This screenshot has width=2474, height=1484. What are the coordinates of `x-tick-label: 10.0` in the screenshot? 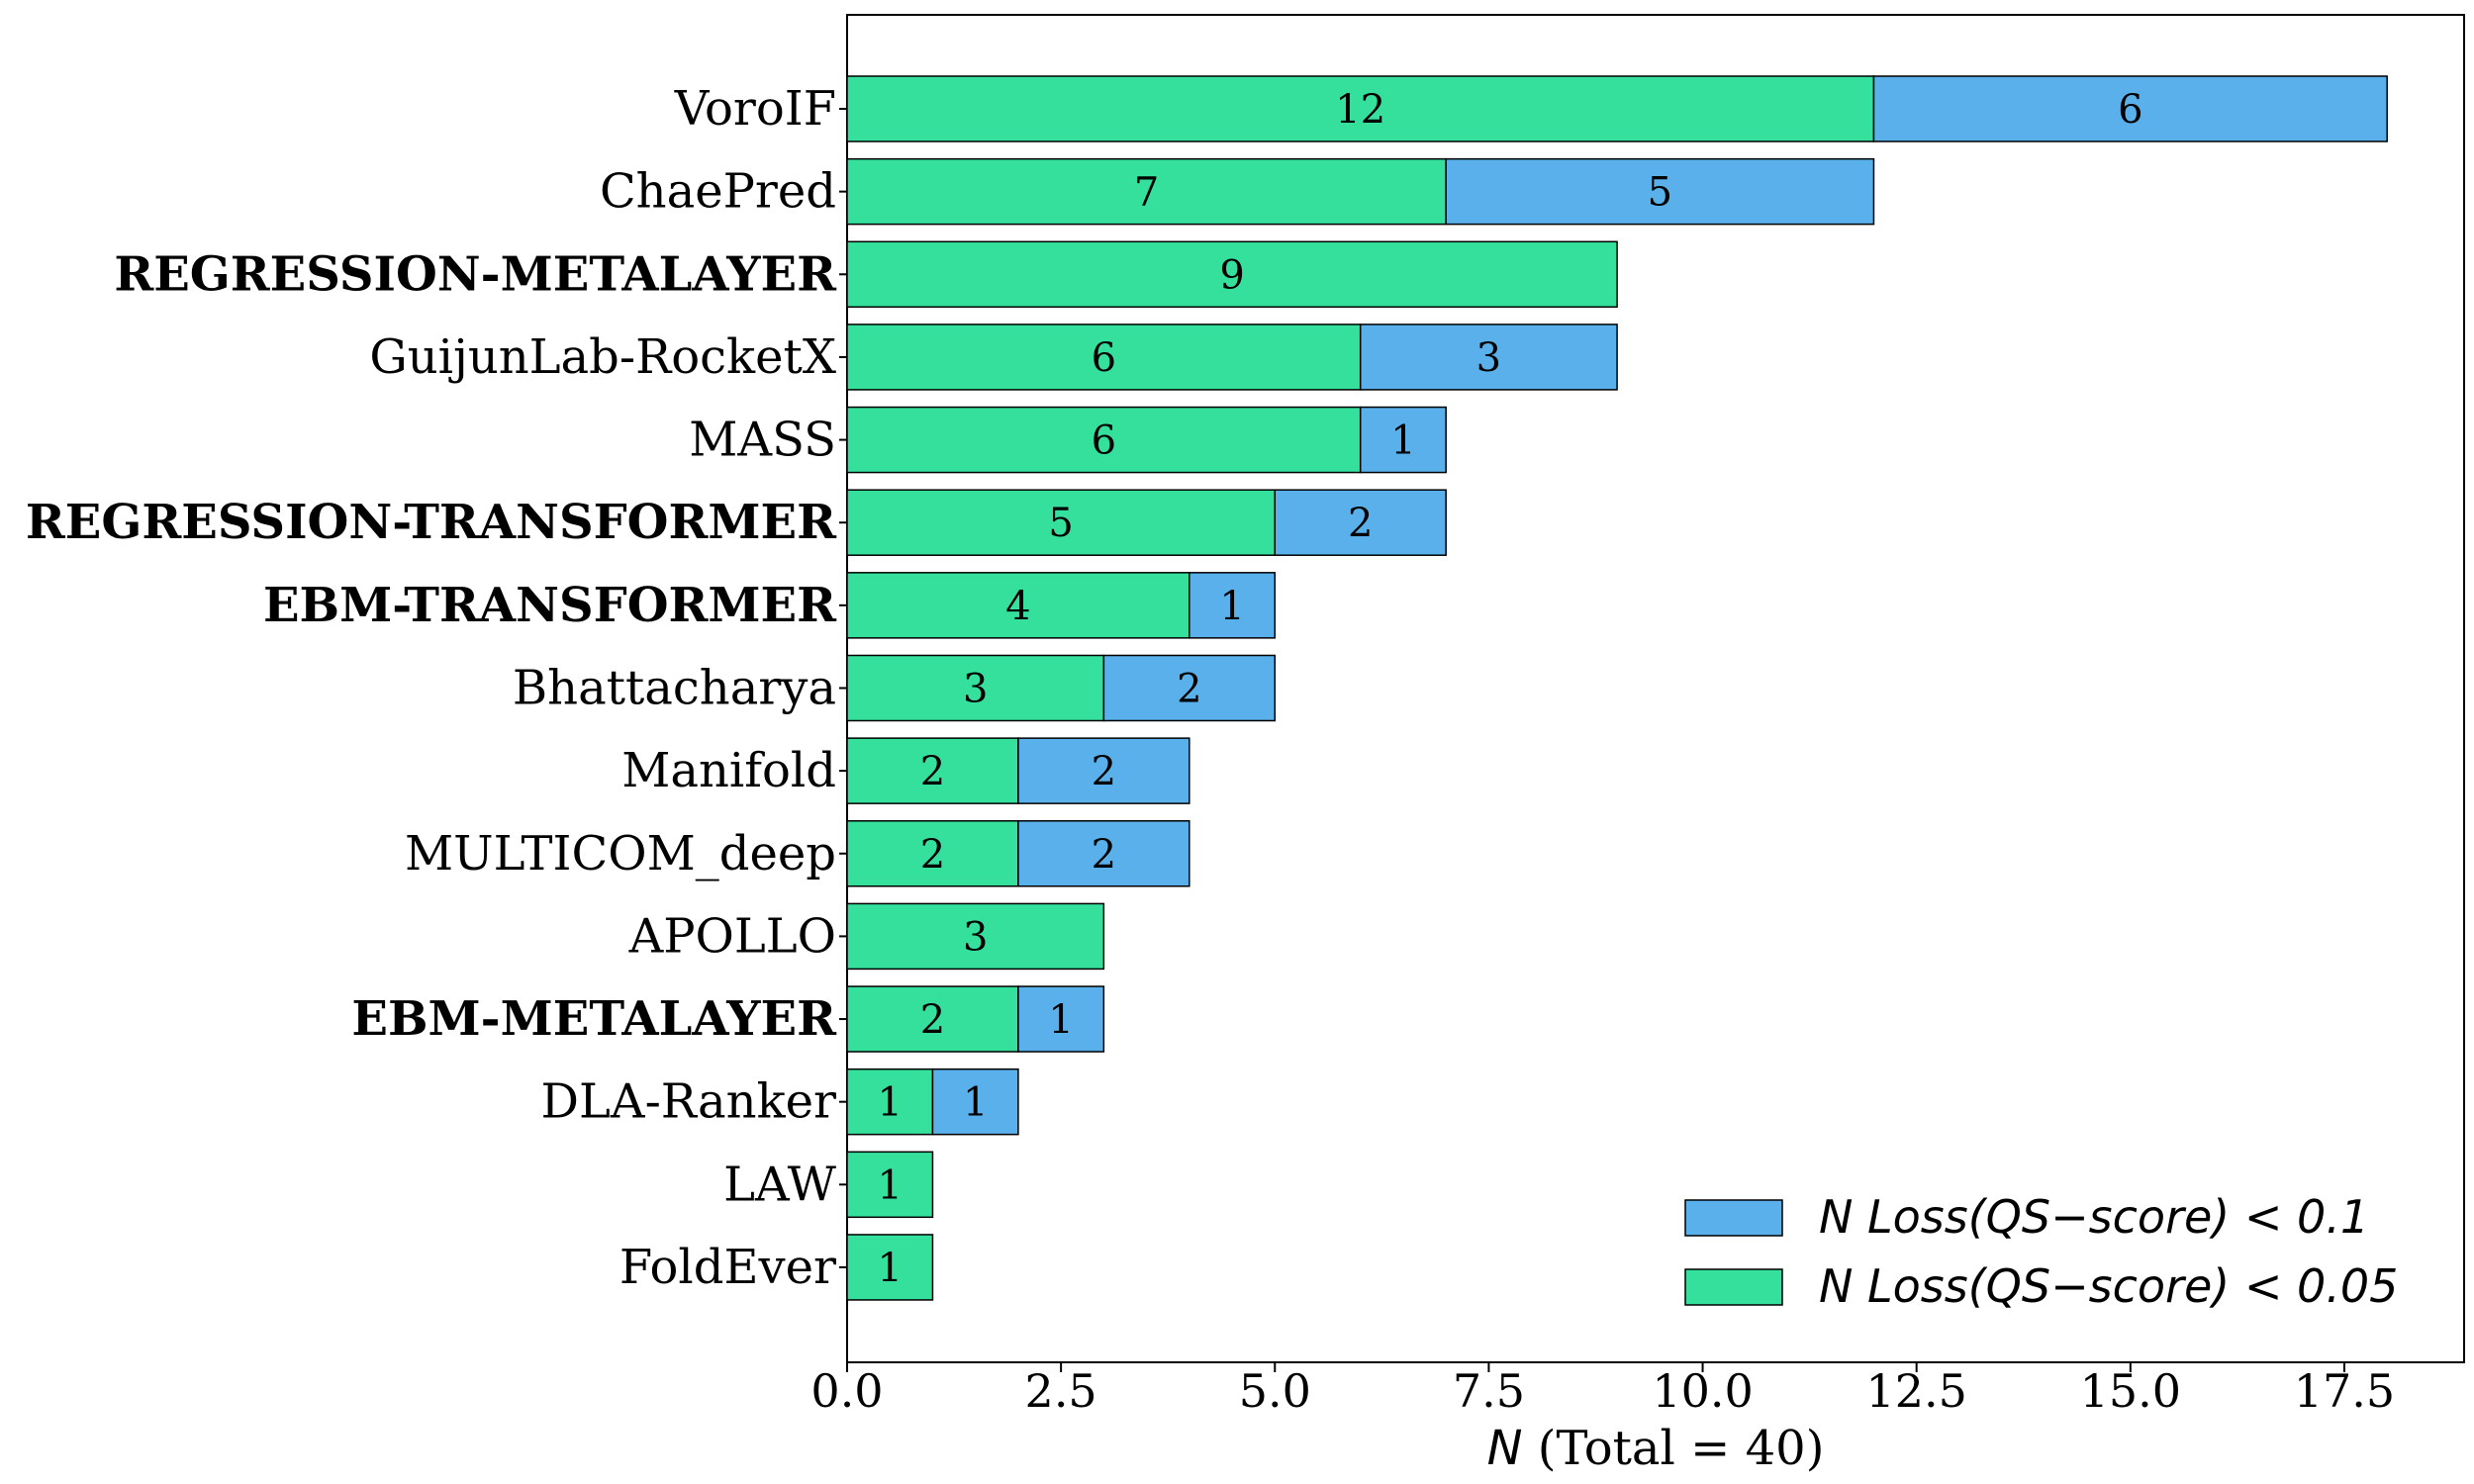 It's located at (1703, 1391).